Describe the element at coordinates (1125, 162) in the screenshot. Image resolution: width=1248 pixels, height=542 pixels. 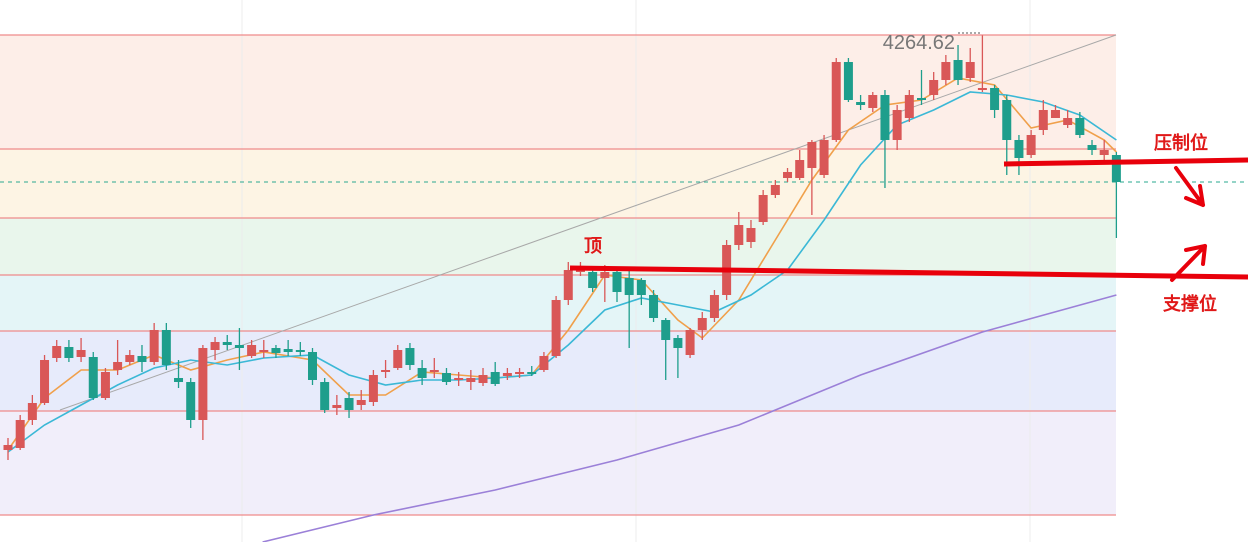
I see `resistance-line` at that location.